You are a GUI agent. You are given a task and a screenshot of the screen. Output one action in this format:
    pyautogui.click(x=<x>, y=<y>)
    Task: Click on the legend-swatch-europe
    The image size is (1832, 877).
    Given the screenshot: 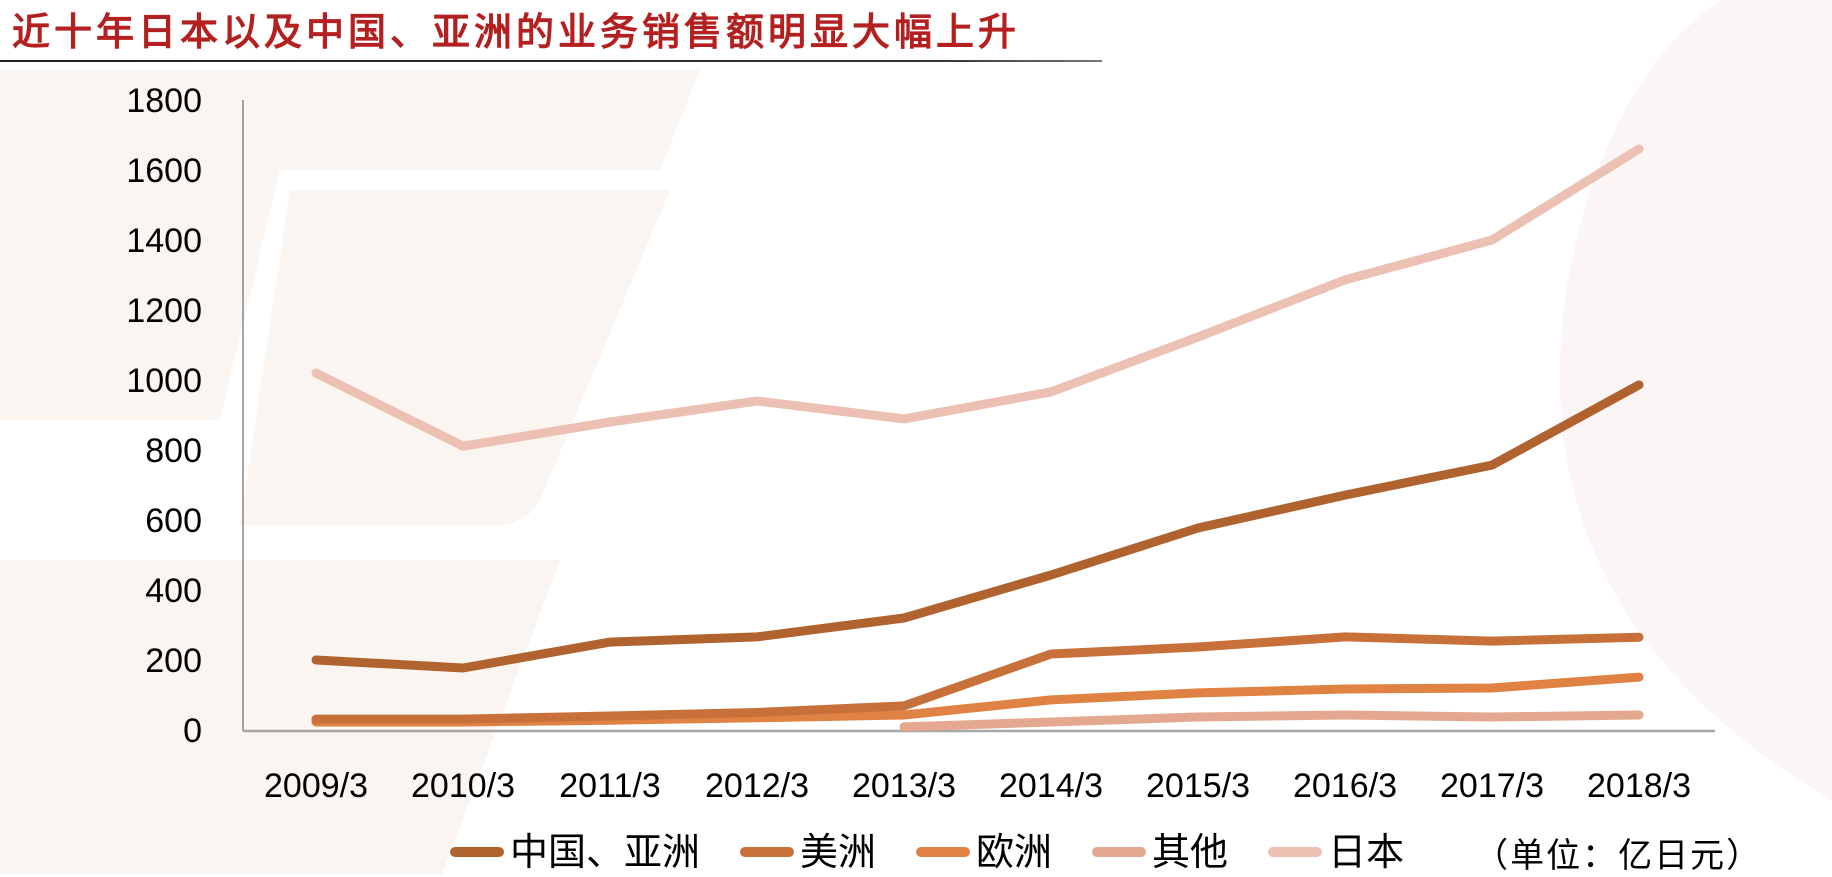 What is the action you would take?
    pyautogui.click(x=943, y=852)
    